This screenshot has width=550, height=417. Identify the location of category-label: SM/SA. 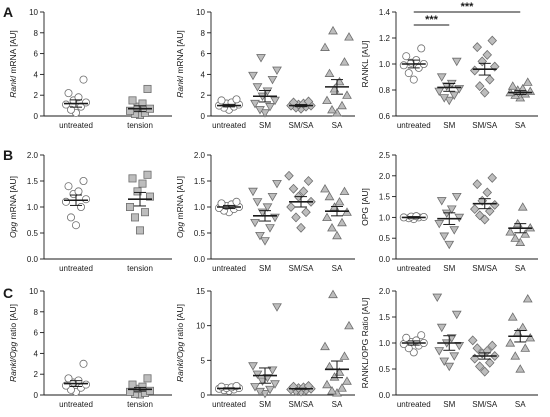
(302, 125).